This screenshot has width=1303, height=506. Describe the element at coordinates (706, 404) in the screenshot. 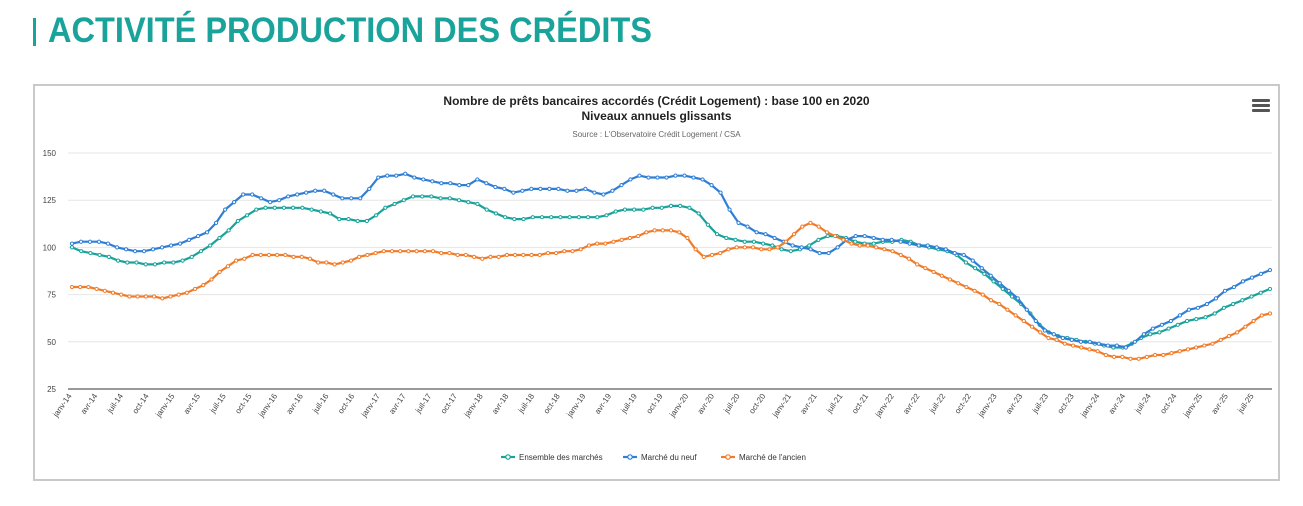

I see `x-tick-label: avr-20` at that location.